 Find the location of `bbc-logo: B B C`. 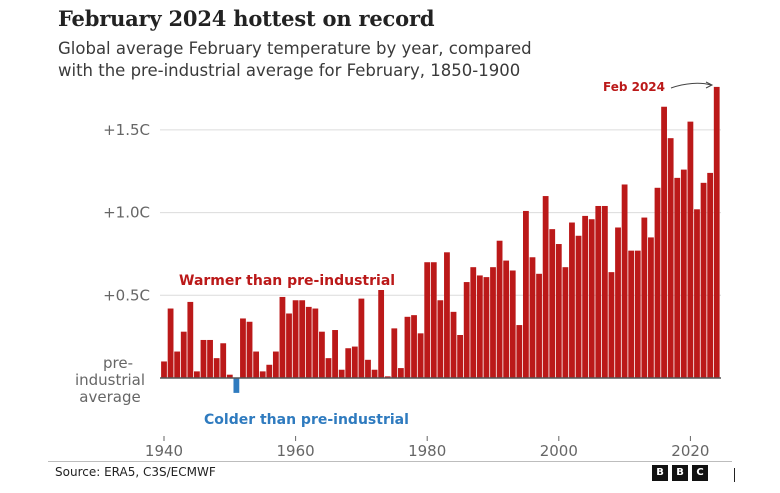

bbc-logo: B B C is located at coordinates (680, 473).